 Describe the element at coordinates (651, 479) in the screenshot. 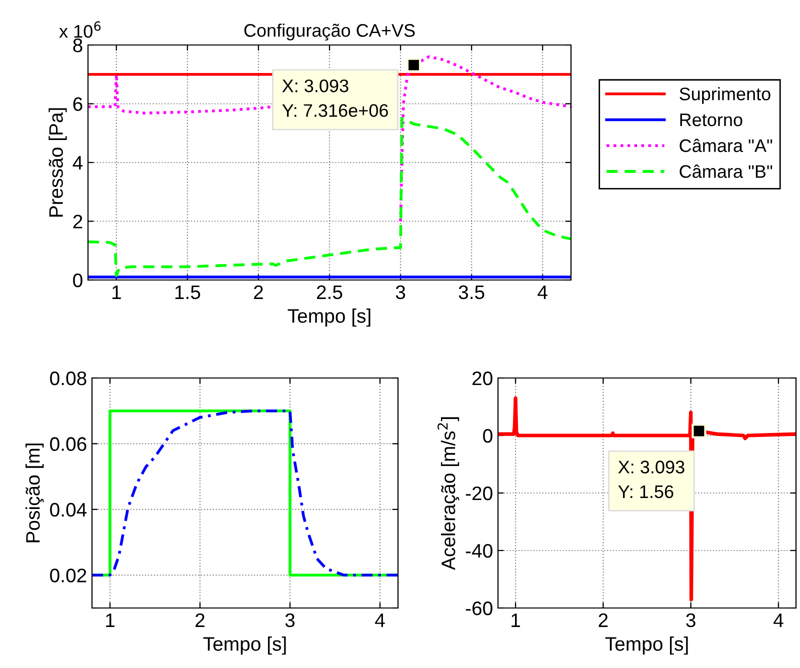

I see `annotation: X: 3.093 Y: 1.56` at that location.